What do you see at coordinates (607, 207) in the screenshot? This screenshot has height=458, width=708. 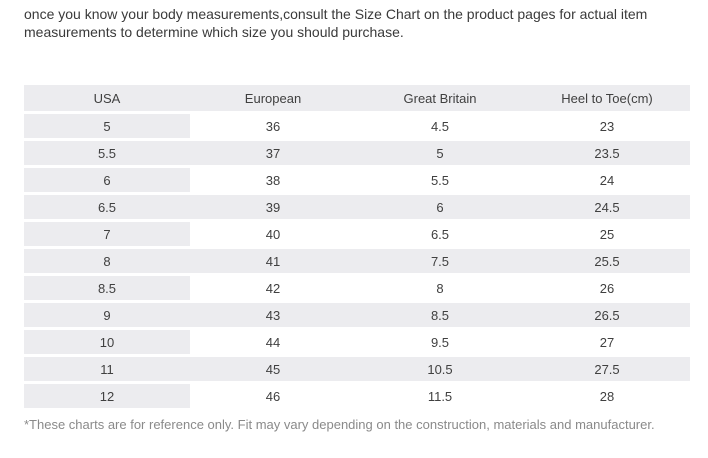 I see `cell-heel-to-toe: 24.5` at bounding box center [607, 207].